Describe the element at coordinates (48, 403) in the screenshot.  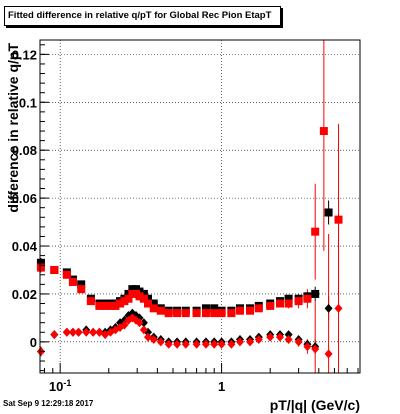
I see `timestamp: Sat Sep 9 12:29:18 2017` at that location.